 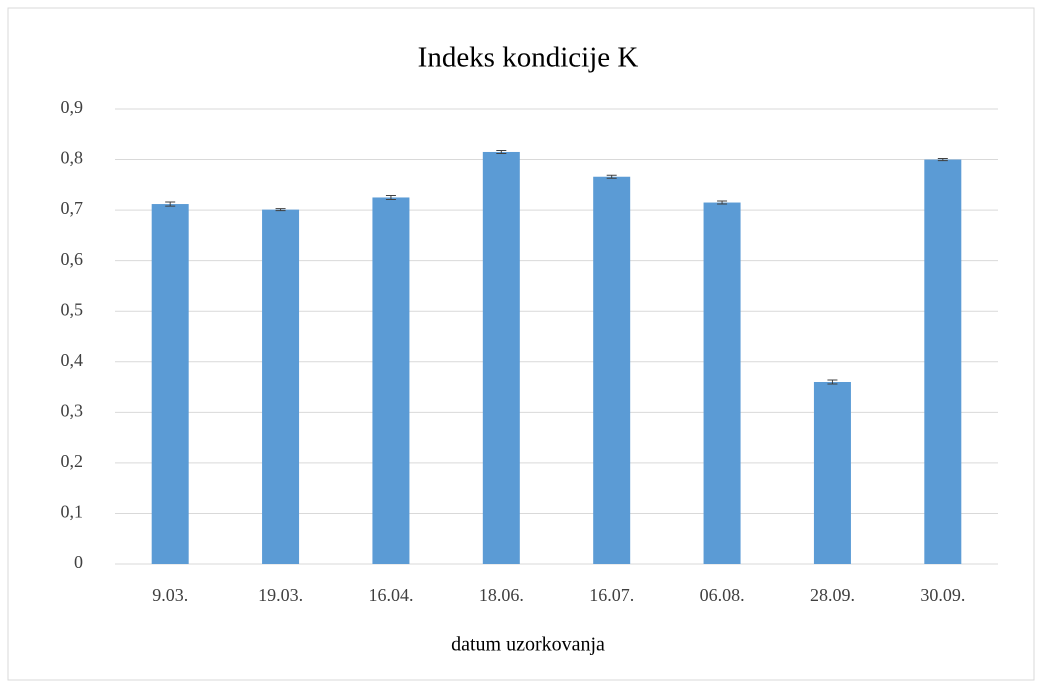 I want to click on x-tick-label: 16.07., so click(x=611, y=595).